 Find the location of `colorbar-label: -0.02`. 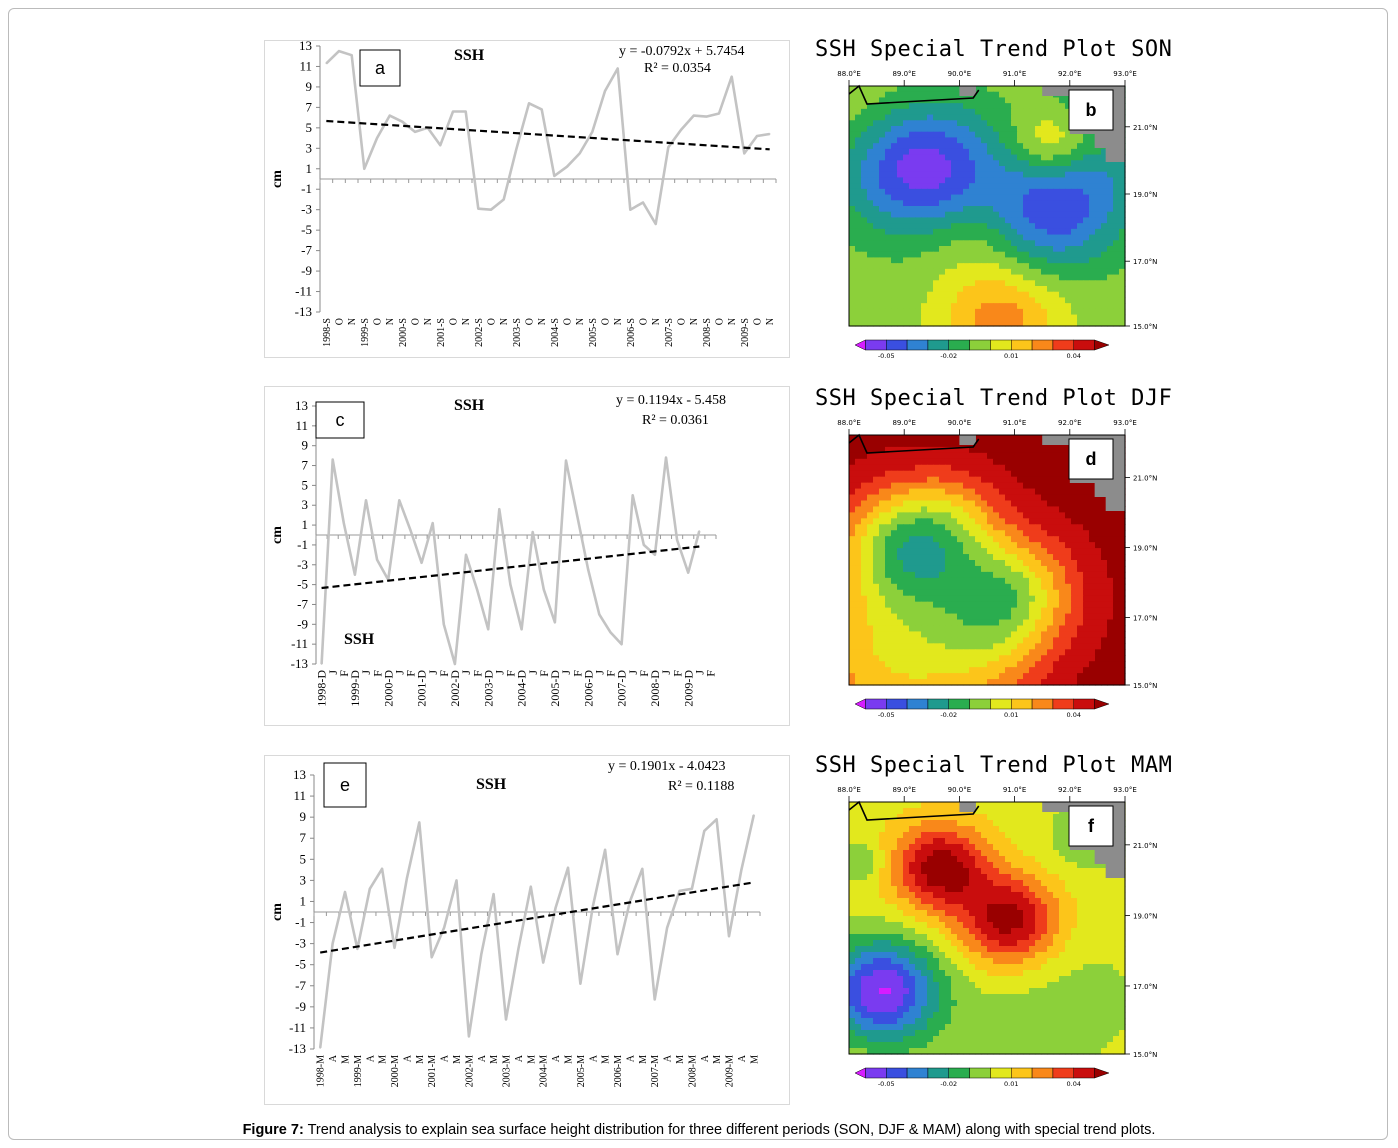

colorbar-label: -0.02 is located at coordinates (948, 356).